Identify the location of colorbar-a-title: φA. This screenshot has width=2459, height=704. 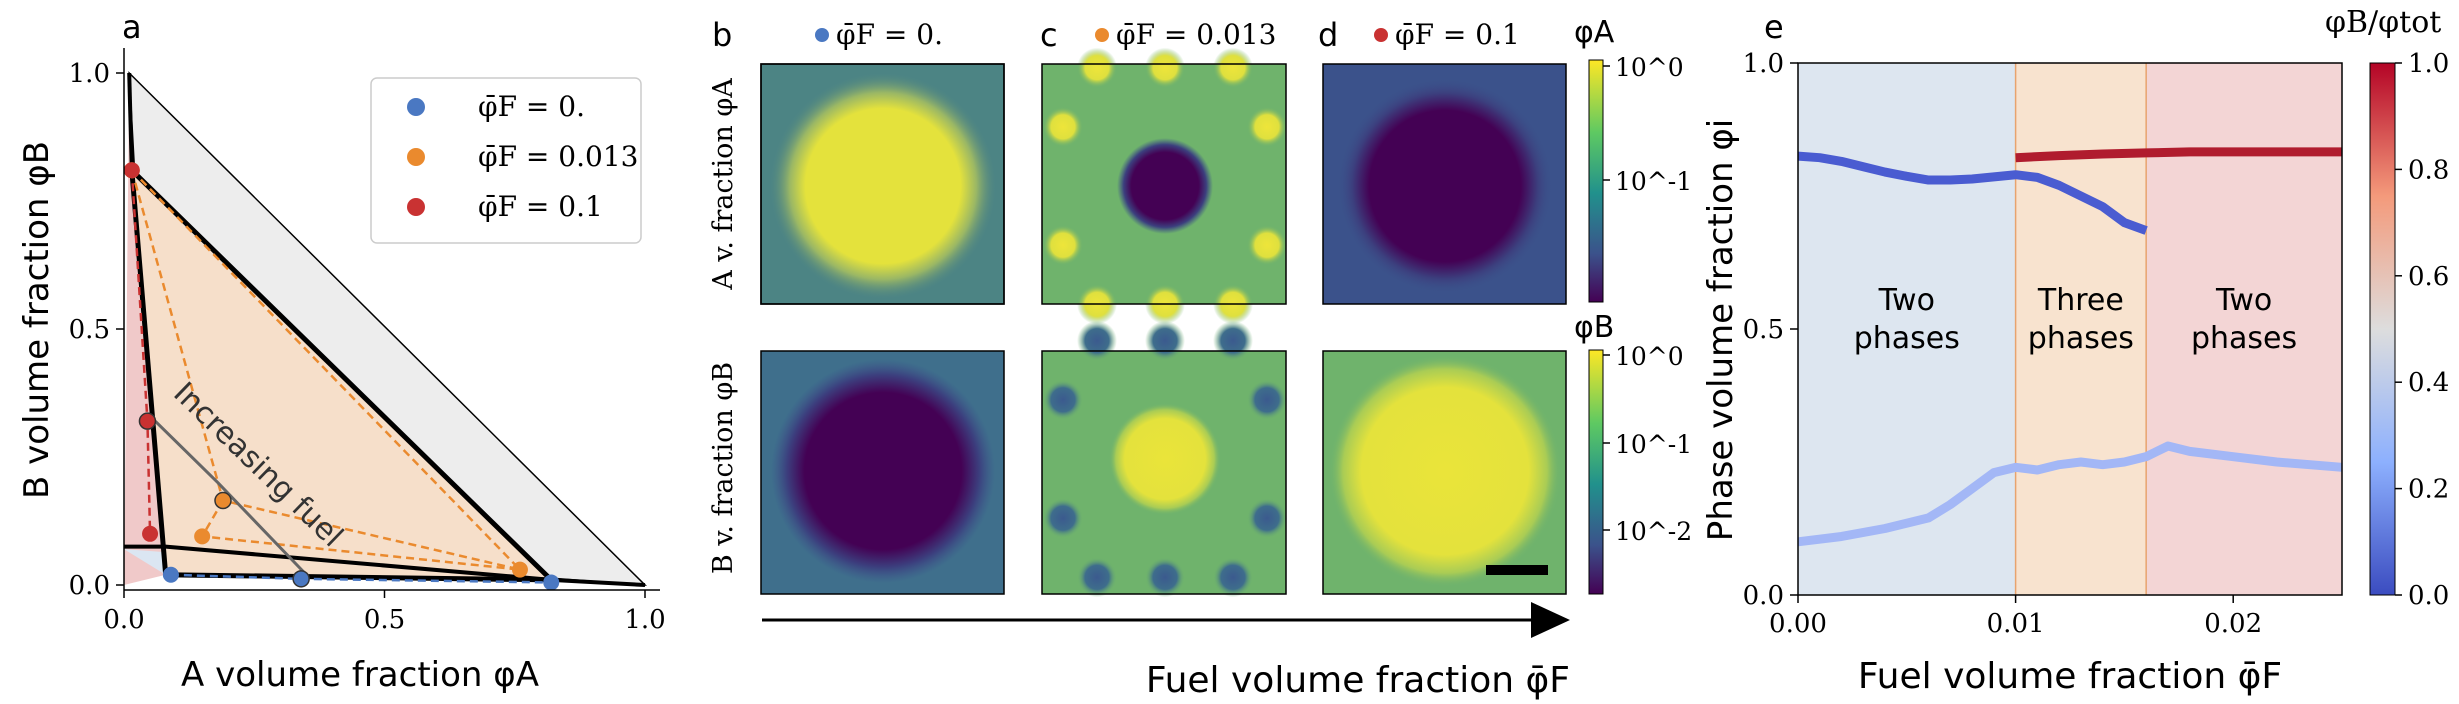
(1594, 32).